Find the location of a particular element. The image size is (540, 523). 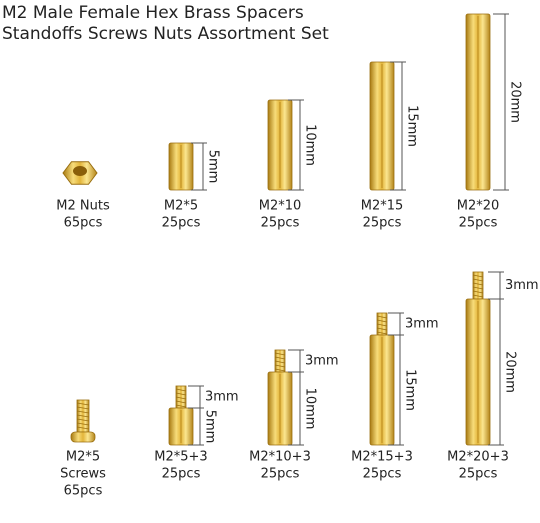

title-line: M2 Male Female Hex Brass Spacers is located at coordinates (153, 13).